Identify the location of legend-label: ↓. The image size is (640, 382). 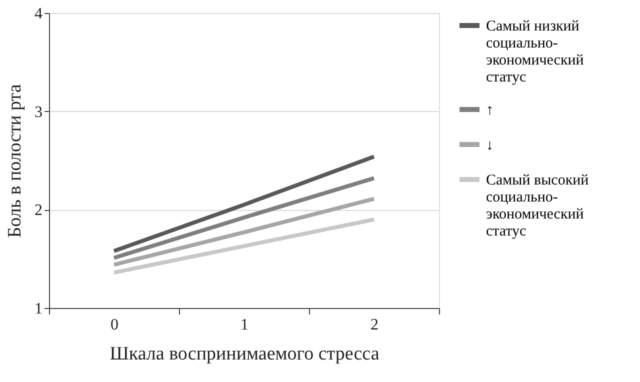
(490, 146).